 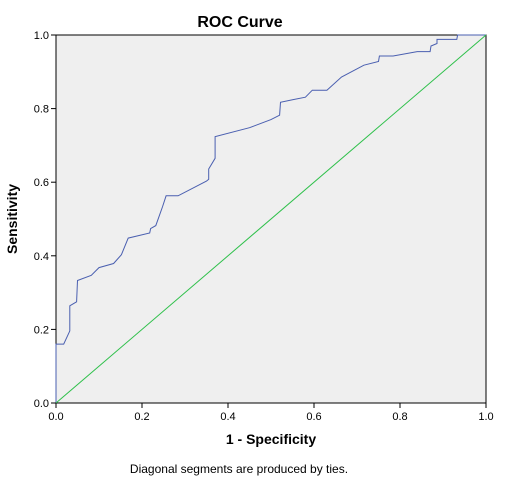 What do you see at coordinates (399, 417) in the screenshot?
I see `x-tick-label: 0.8` at bounding box center [399, 417].